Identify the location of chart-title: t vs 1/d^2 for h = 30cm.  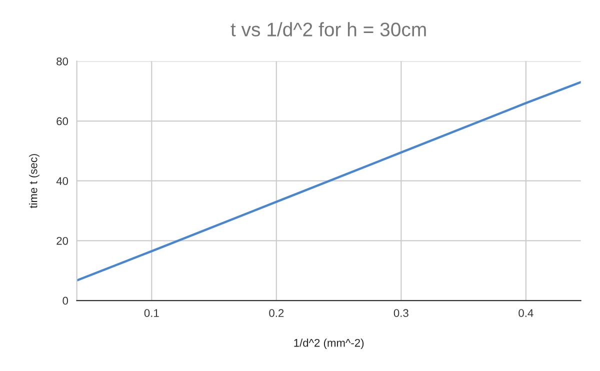
(328, 29).